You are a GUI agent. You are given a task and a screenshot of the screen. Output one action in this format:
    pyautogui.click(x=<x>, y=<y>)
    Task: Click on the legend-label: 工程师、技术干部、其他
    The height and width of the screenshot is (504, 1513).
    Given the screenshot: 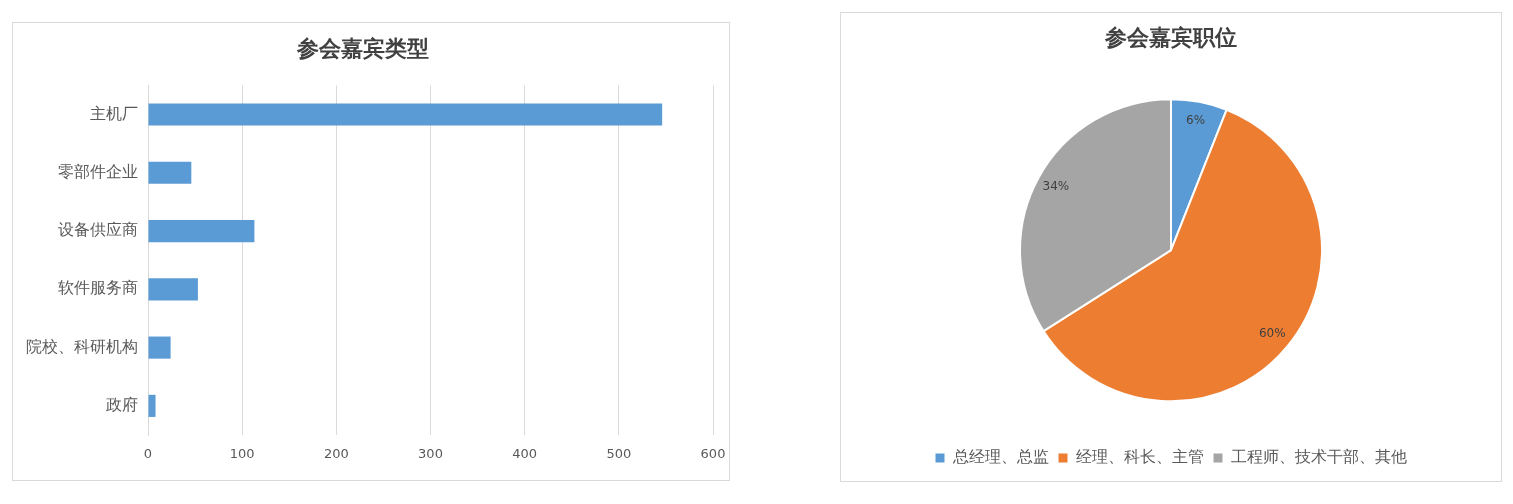 What is the action you would take?
    pyautogui.click(x=1318, y=457)
    